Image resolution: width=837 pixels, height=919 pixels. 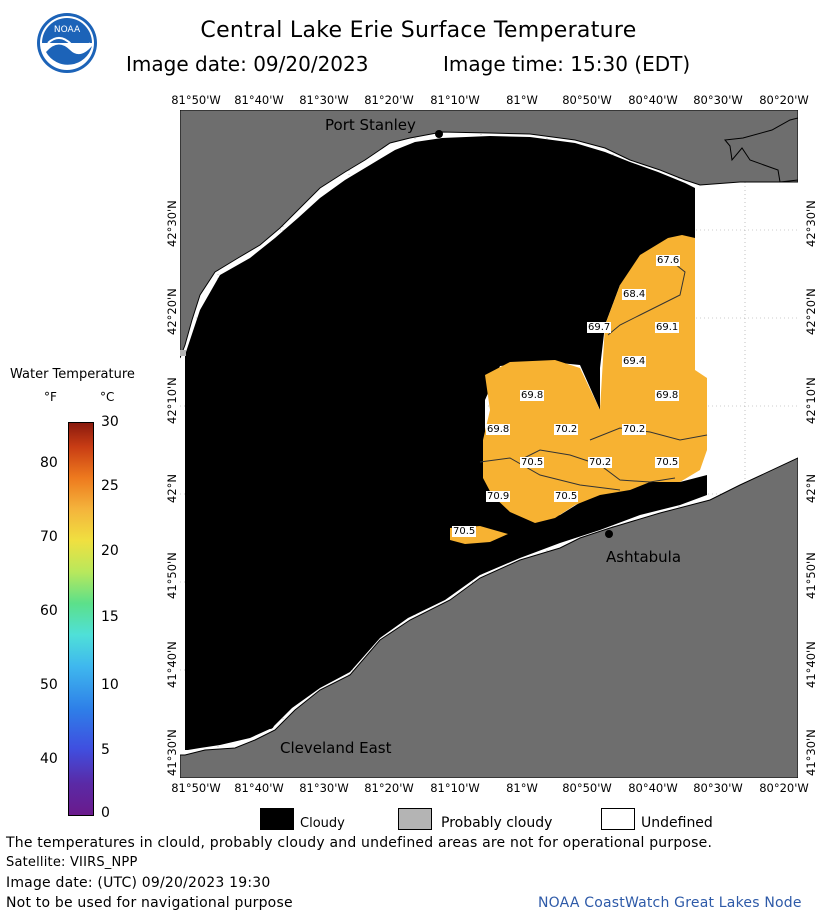 I want to click on colorbar-f-tick: 40, so click(x=49, y=759).